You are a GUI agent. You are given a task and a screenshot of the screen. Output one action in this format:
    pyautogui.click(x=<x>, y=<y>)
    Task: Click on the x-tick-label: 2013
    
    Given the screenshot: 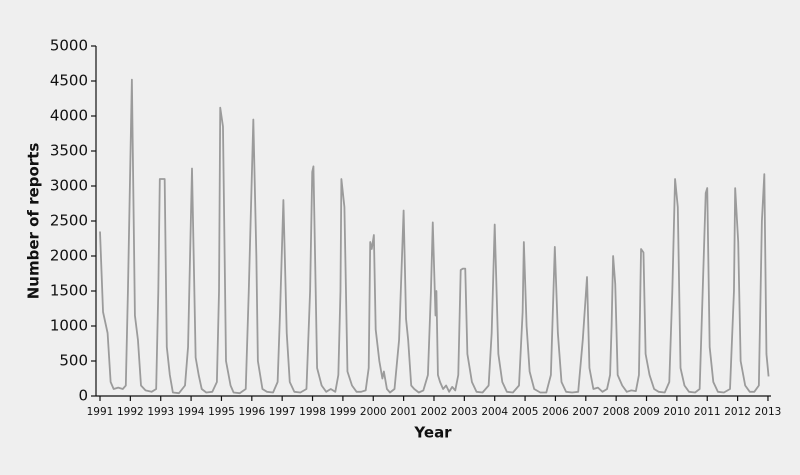 What is the action you would take?
    pyautogui.click(x=768, y=412)
    